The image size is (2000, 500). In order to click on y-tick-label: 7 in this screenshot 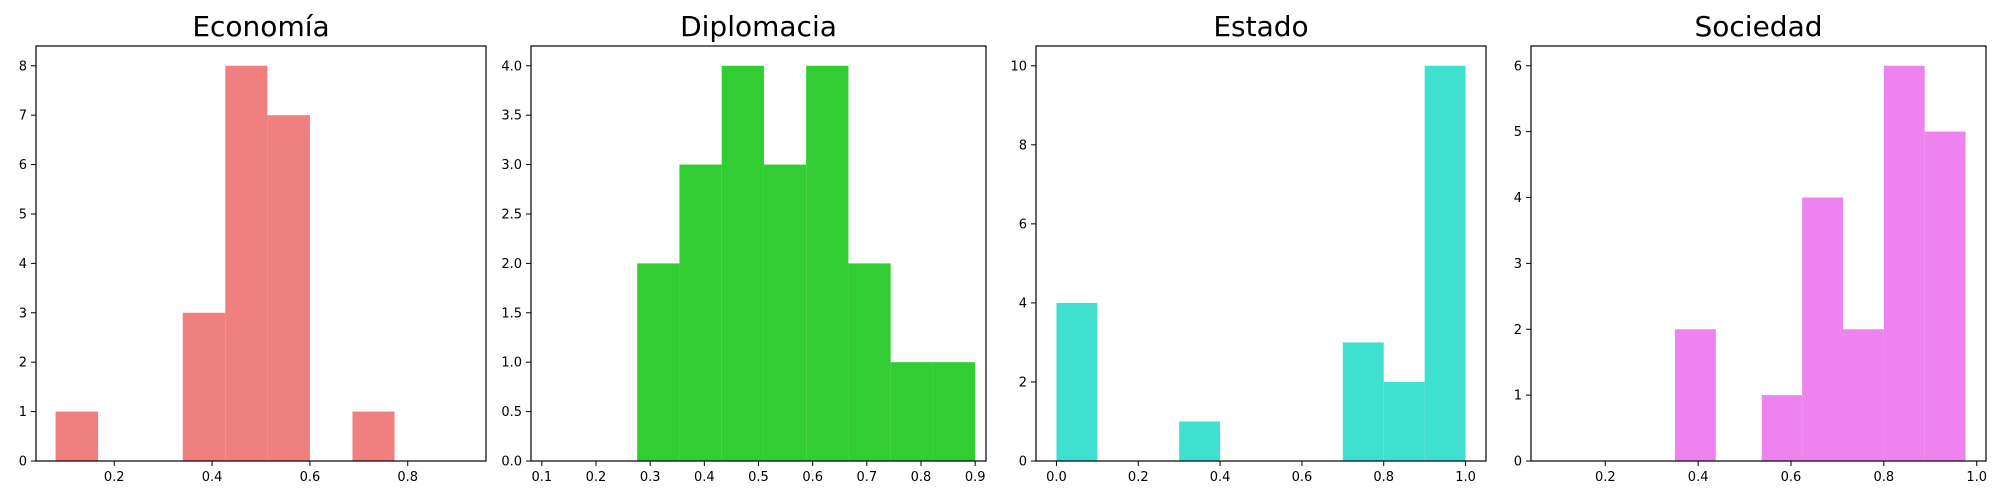, I will do `click(23, 116)`.